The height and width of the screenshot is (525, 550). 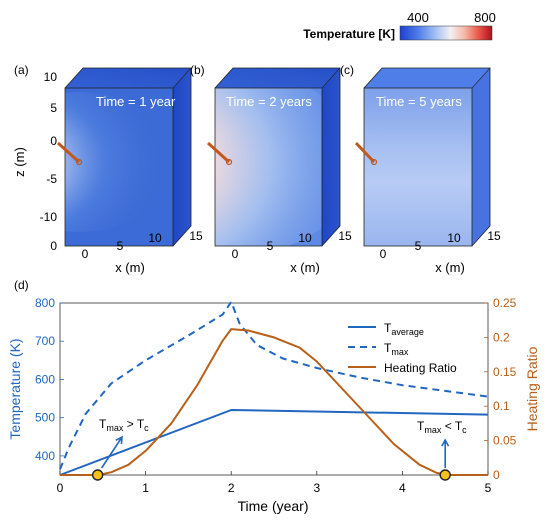 What do you see at coordinates (45, 379) in the screenshot?
I see `y-left-tick-label: 600` at bounding box center [45, 379].